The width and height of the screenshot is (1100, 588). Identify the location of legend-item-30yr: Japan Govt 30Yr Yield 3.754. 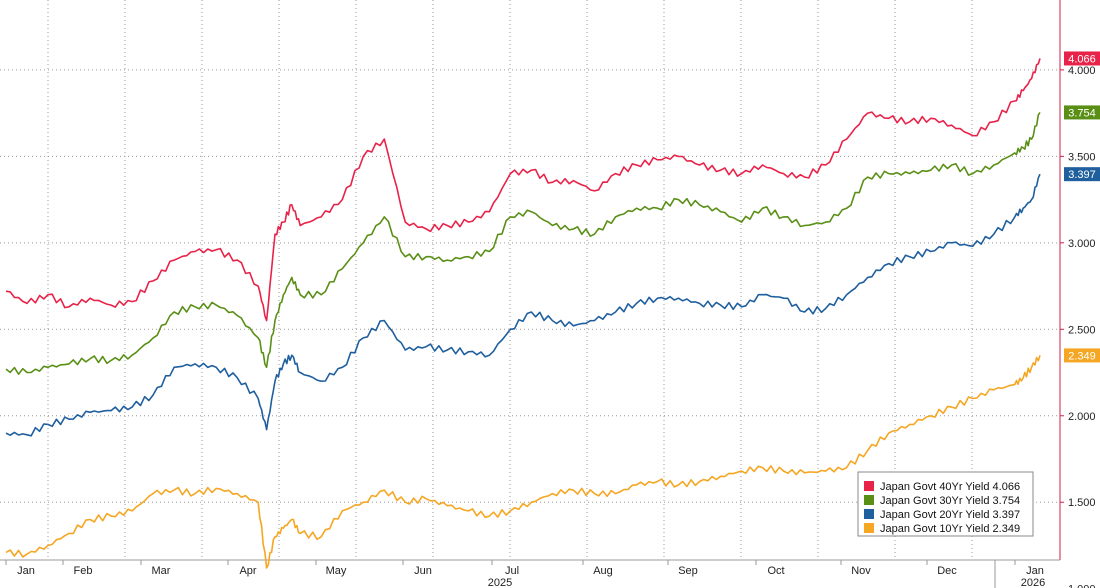
(942, 501).